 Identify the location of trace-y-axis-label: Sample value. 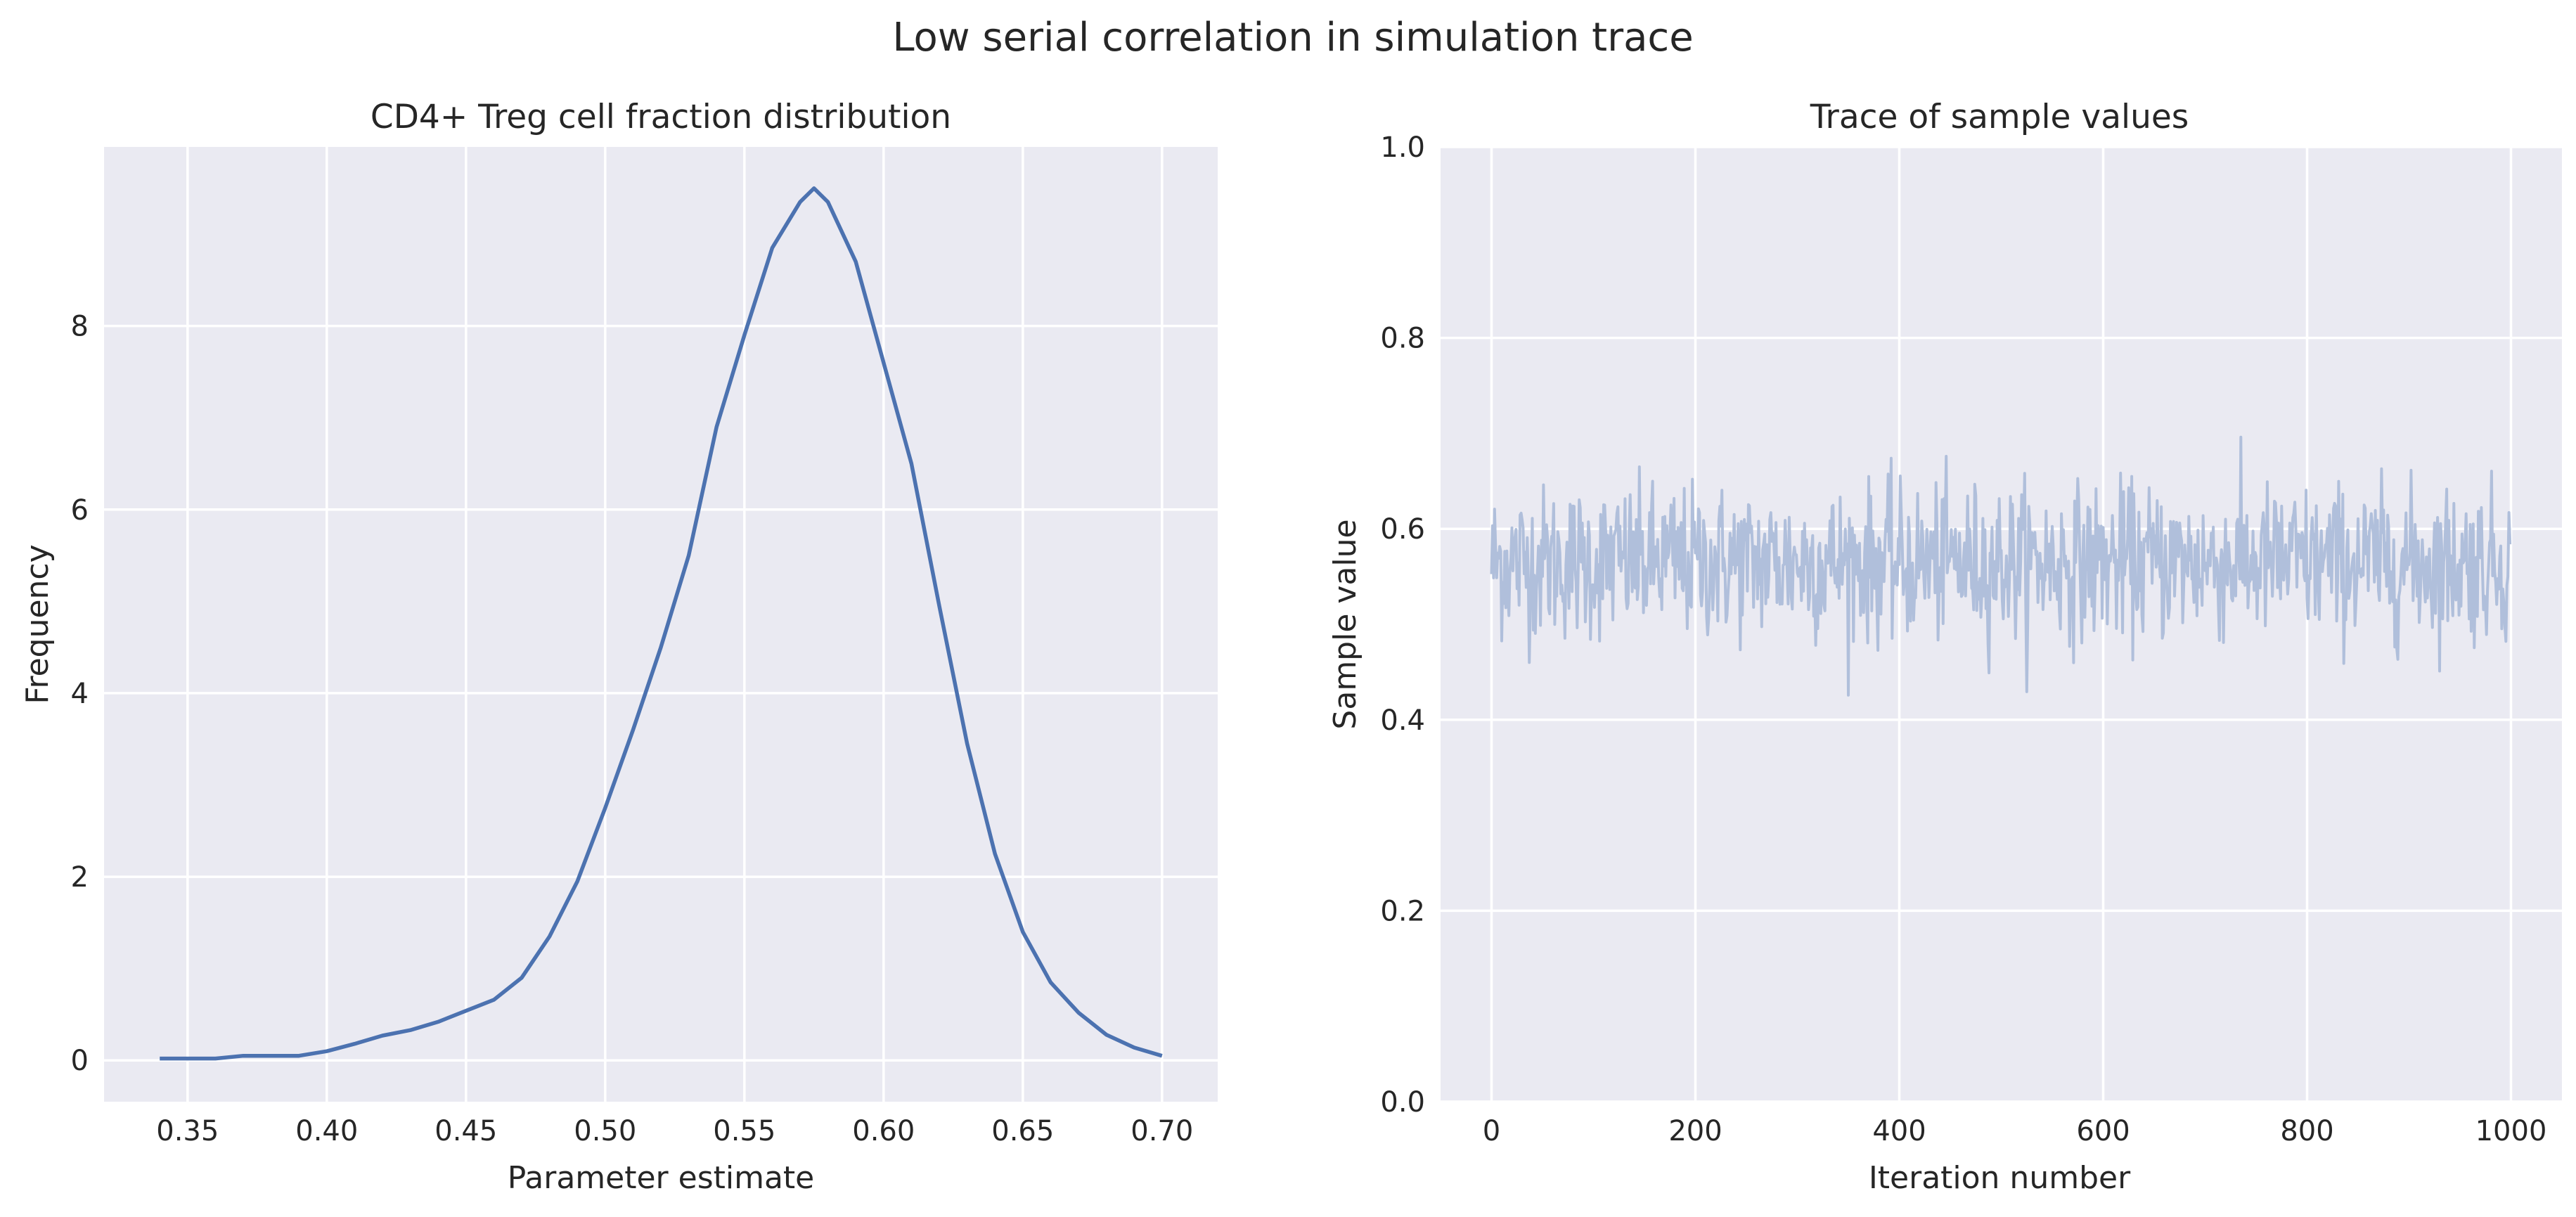
(1345, 624).